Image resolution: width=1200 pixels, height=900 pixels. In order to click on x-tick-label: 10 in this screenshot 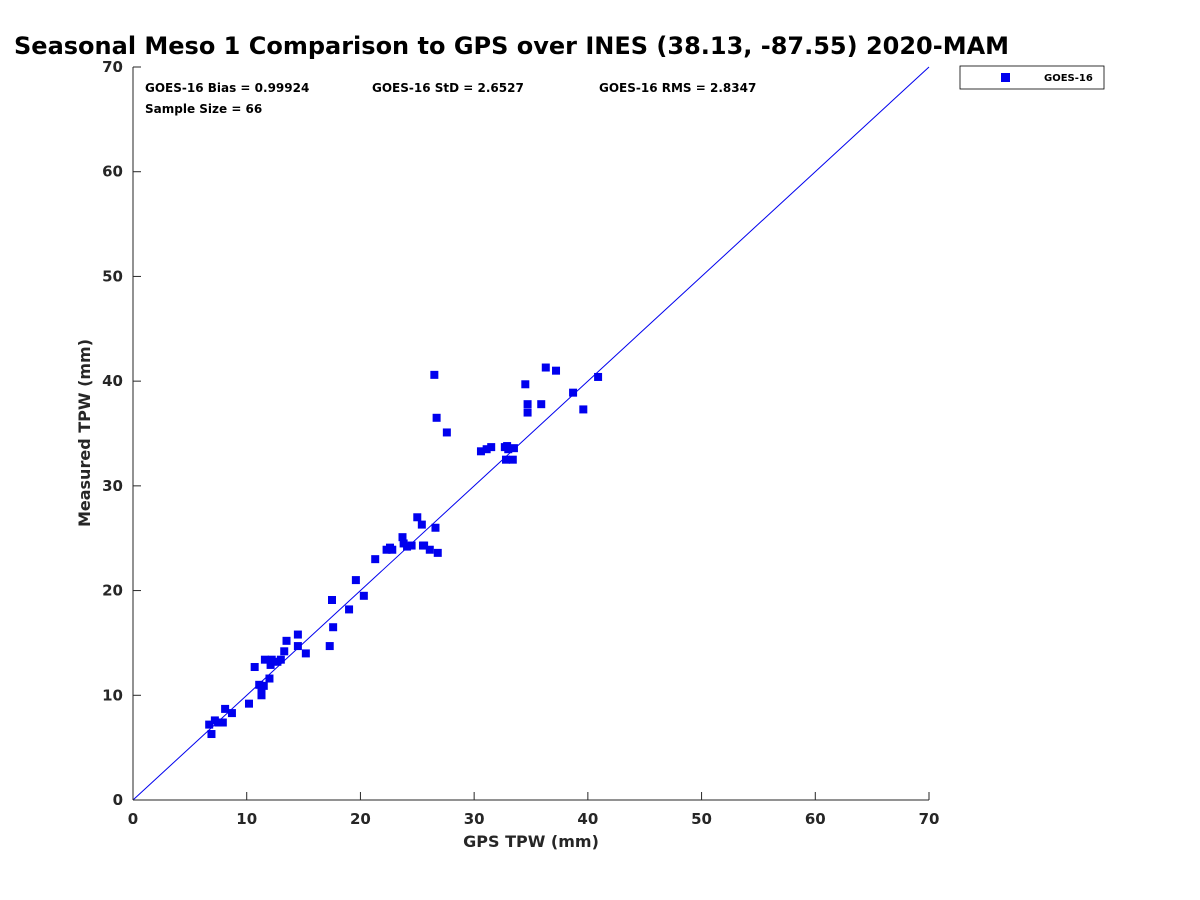, I will do `click(246, 819)`.